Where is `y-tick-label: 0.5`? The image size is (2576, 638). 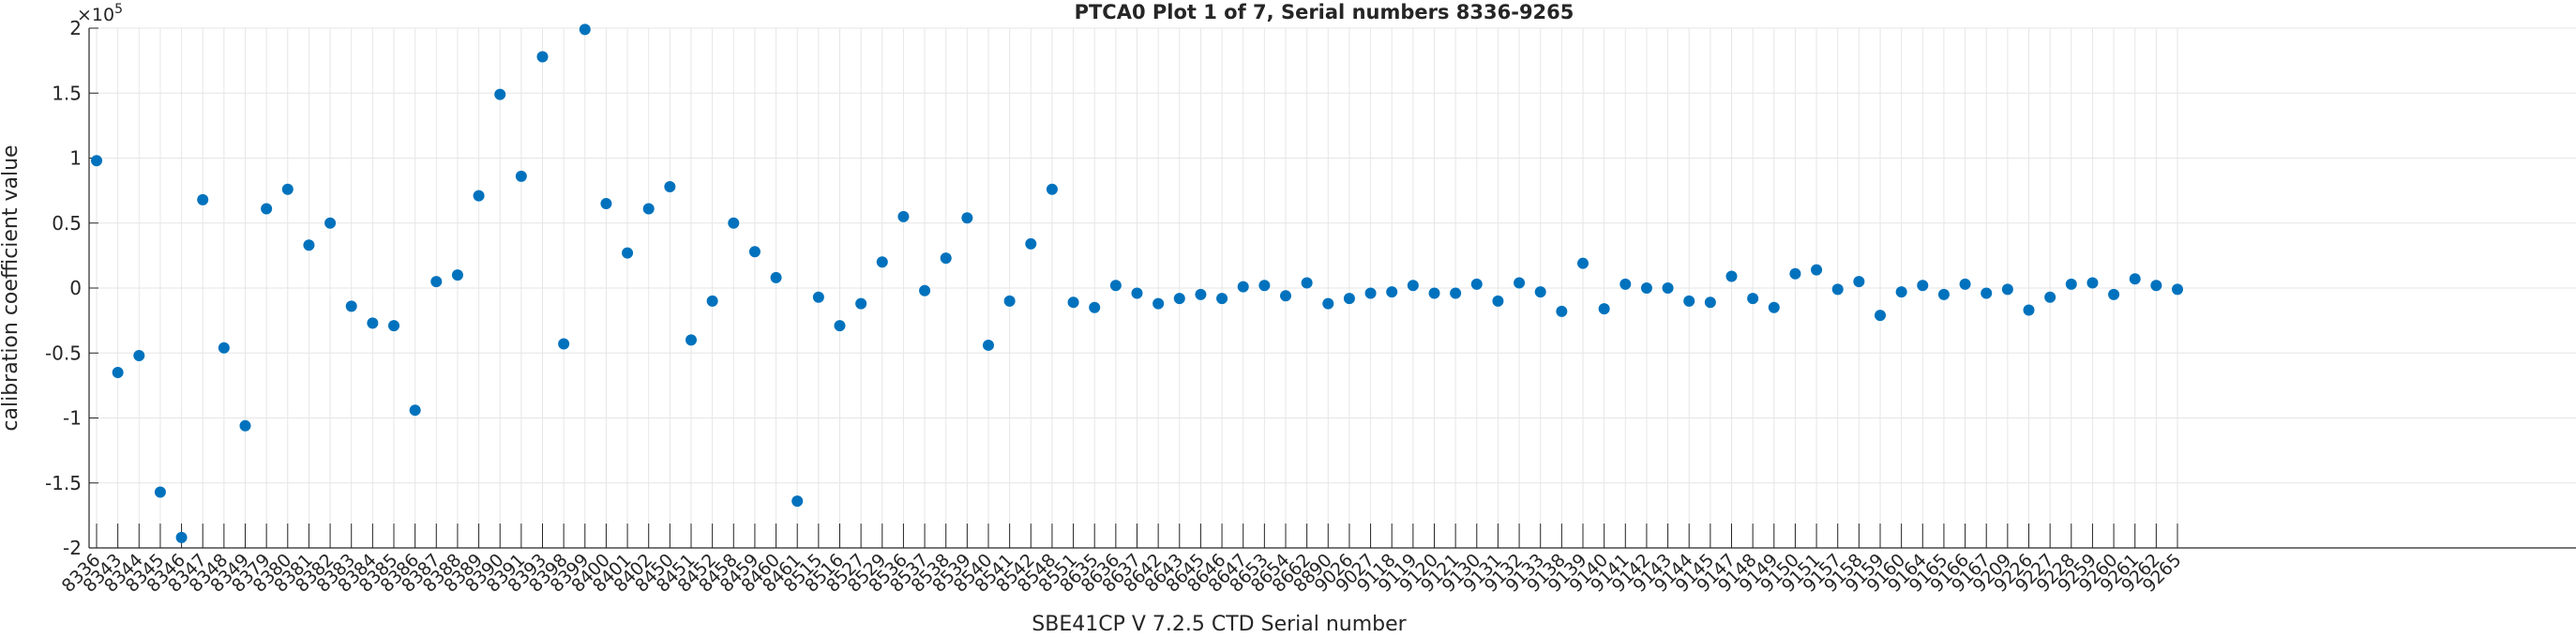
y-tick-label: 0.5 is located at coordinates (67, 223).